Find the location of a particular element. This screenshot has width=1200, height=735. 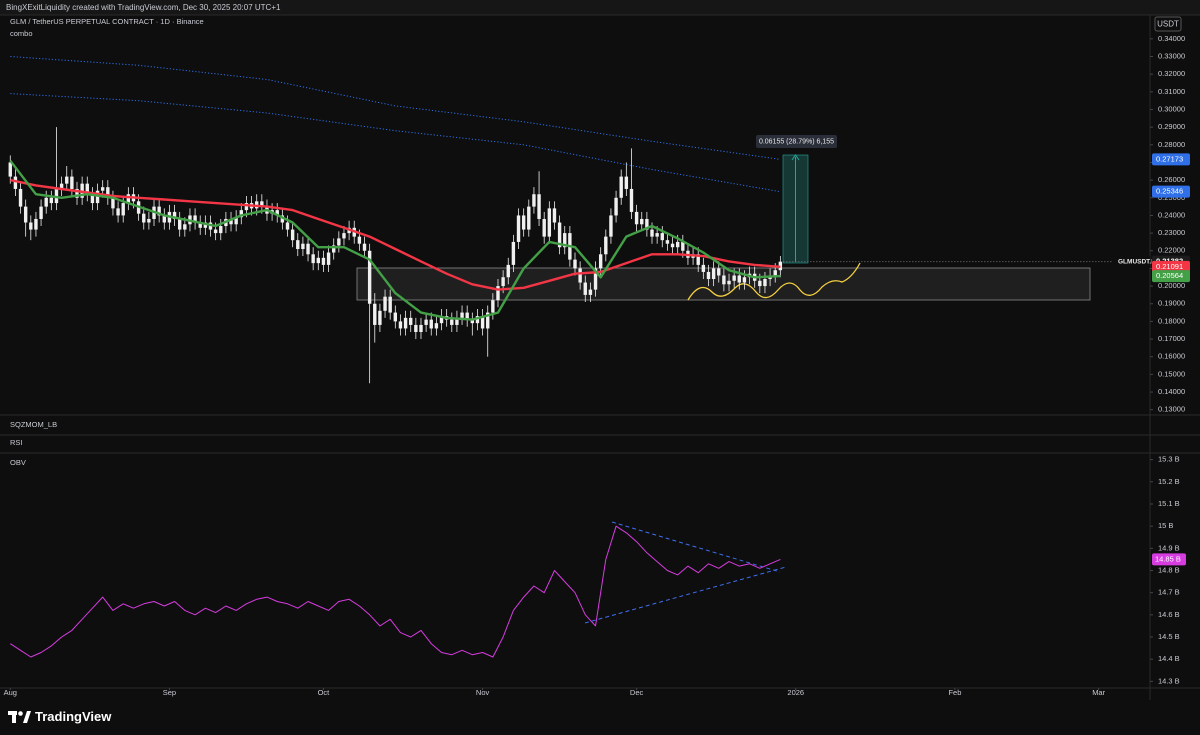

trendline is located at coordinates (696, 547).